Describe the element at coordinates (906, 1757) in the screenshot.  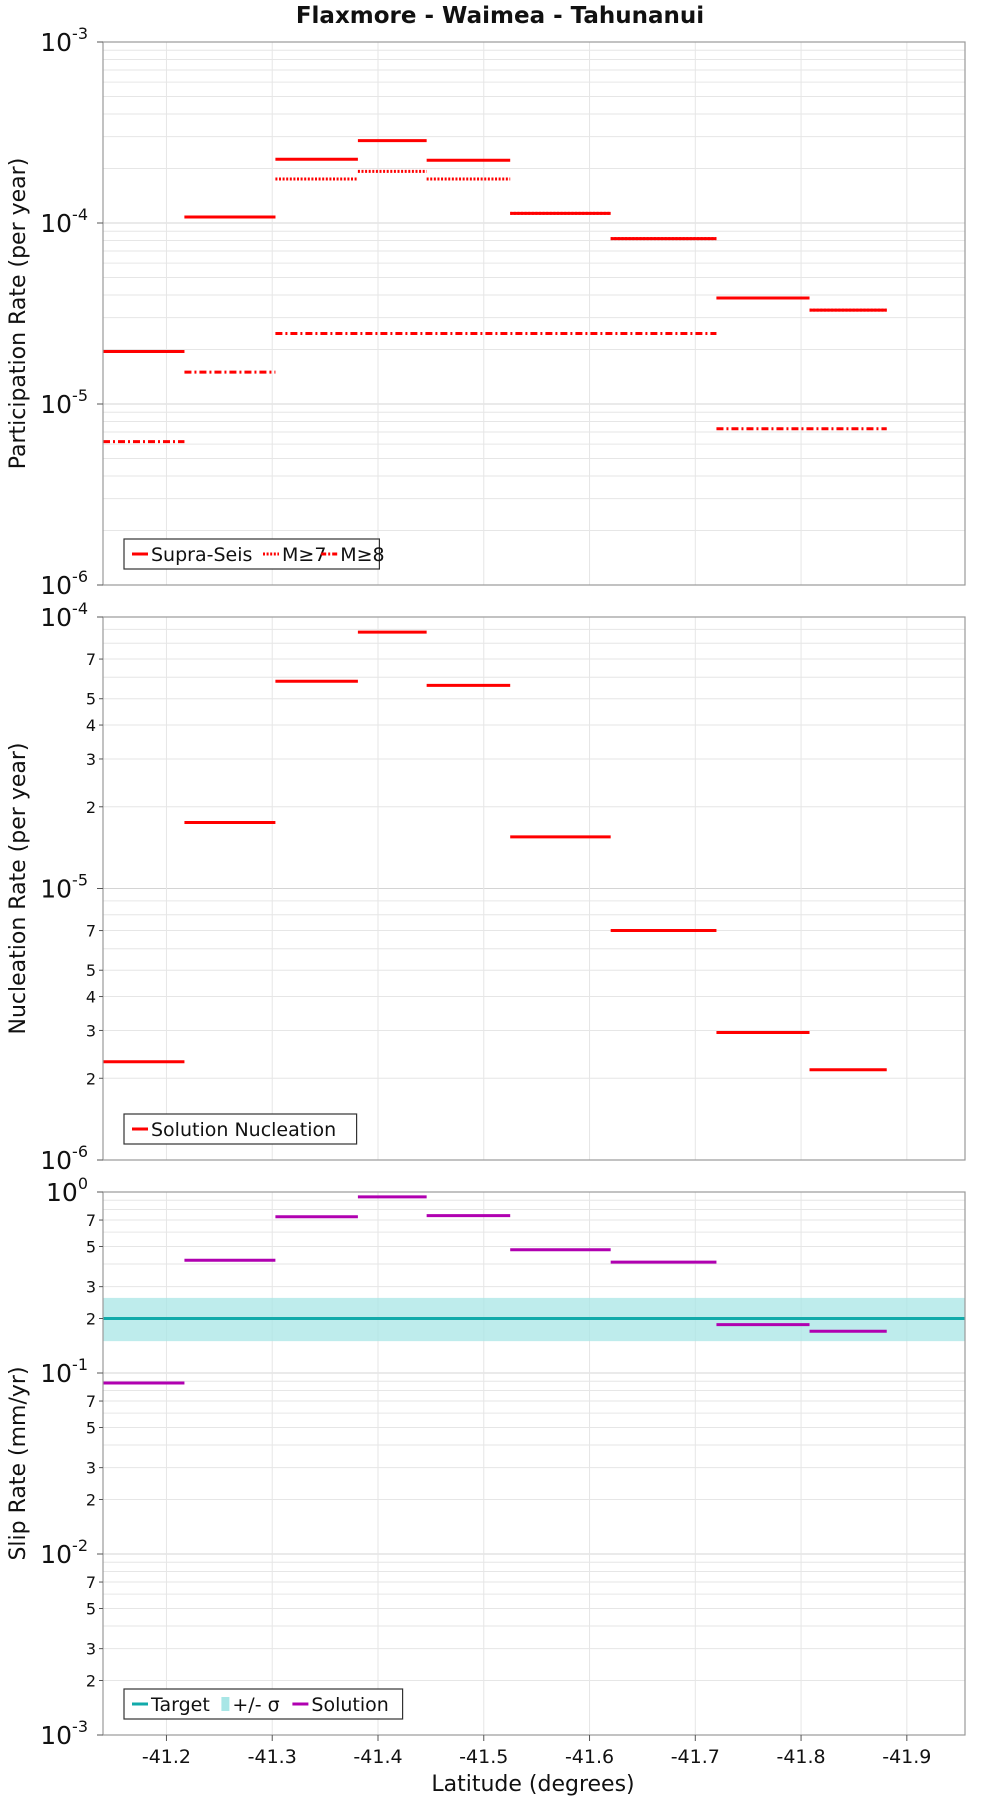
I see `x-tick-label: -41.9` at that location.